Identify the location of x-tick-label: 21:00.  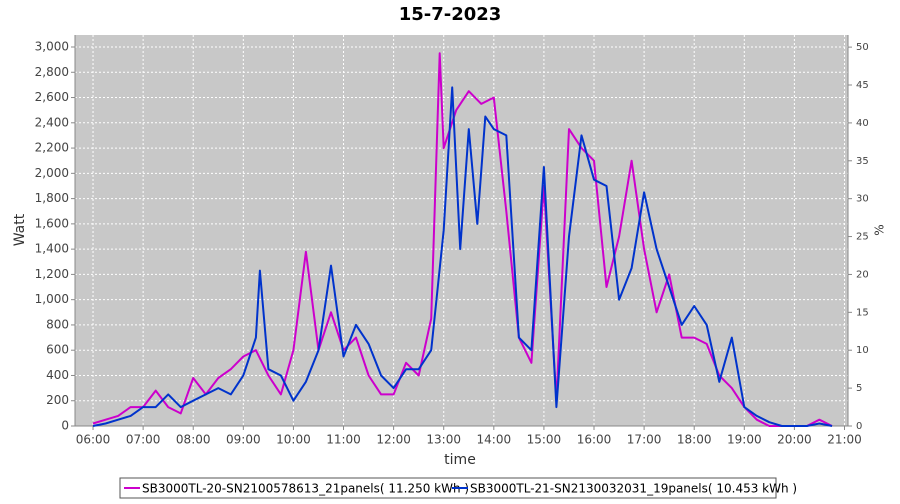
(844, 440).